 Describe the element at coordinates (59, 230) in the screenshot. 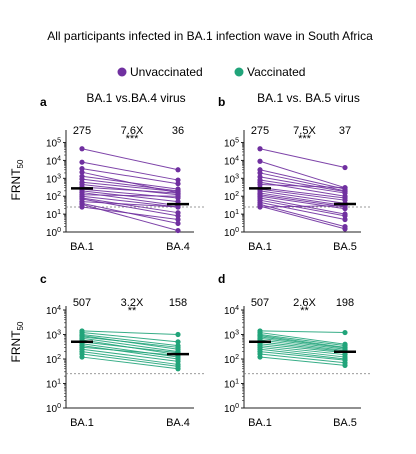

I see `y-tick-exponent: 0` at that location.